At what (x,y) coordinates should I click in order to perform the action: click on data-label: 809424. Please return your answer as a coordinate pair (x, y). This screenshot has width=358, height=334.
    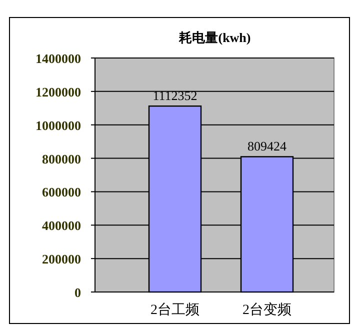
    Looking at the image, I should click on (267, 146).